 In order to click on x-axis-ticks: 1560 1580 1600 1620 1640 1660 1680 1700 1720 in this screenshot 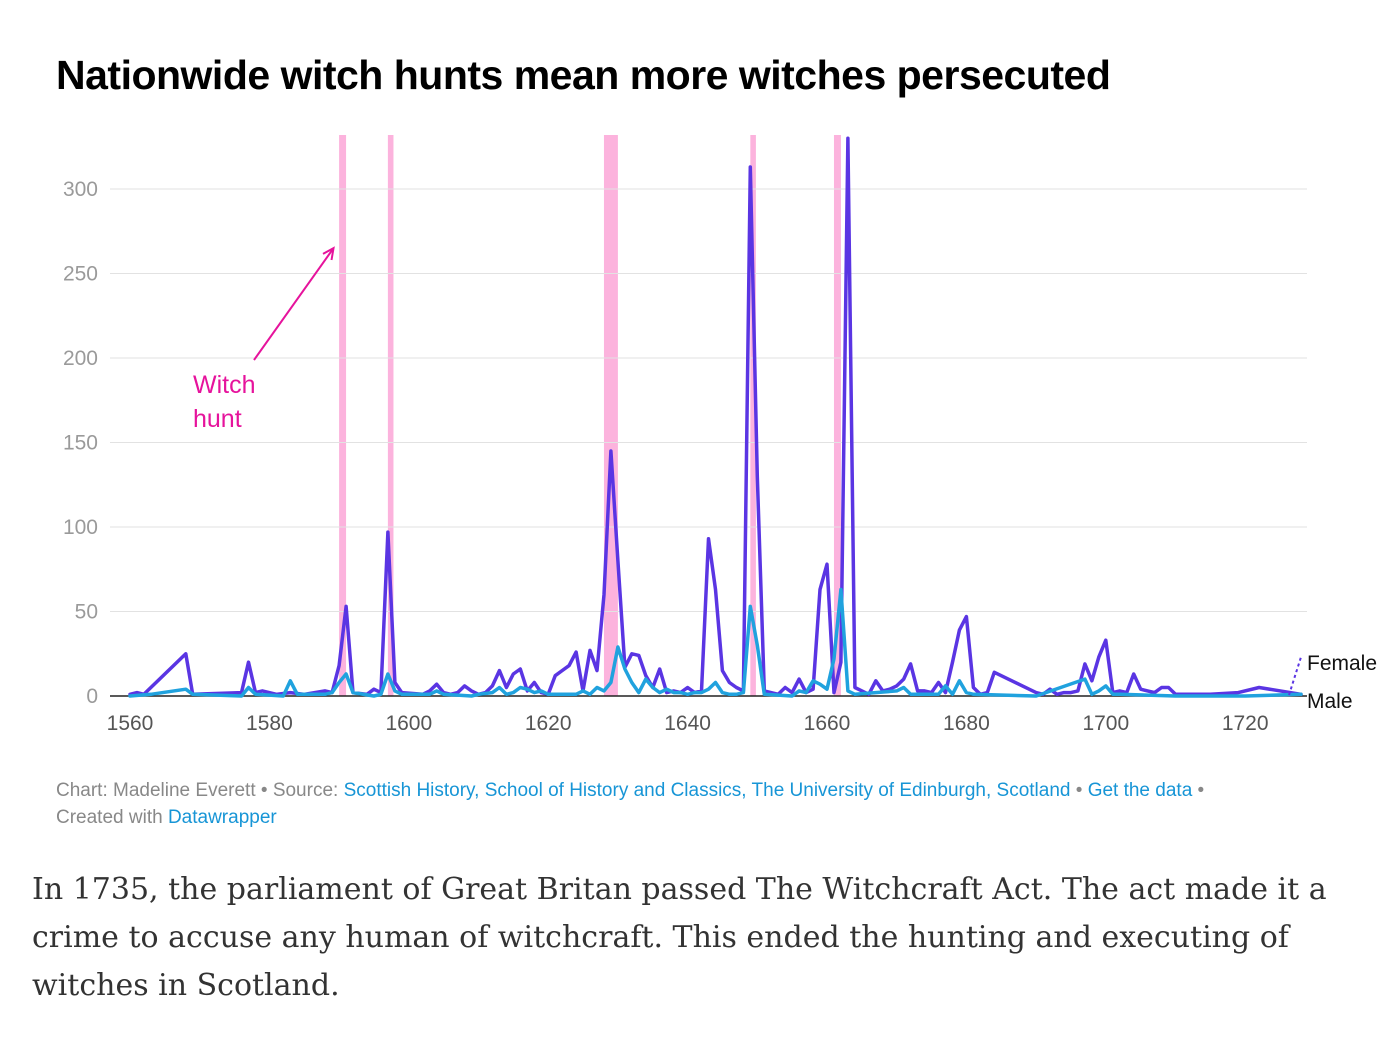, I will do `click(688, 723)`.